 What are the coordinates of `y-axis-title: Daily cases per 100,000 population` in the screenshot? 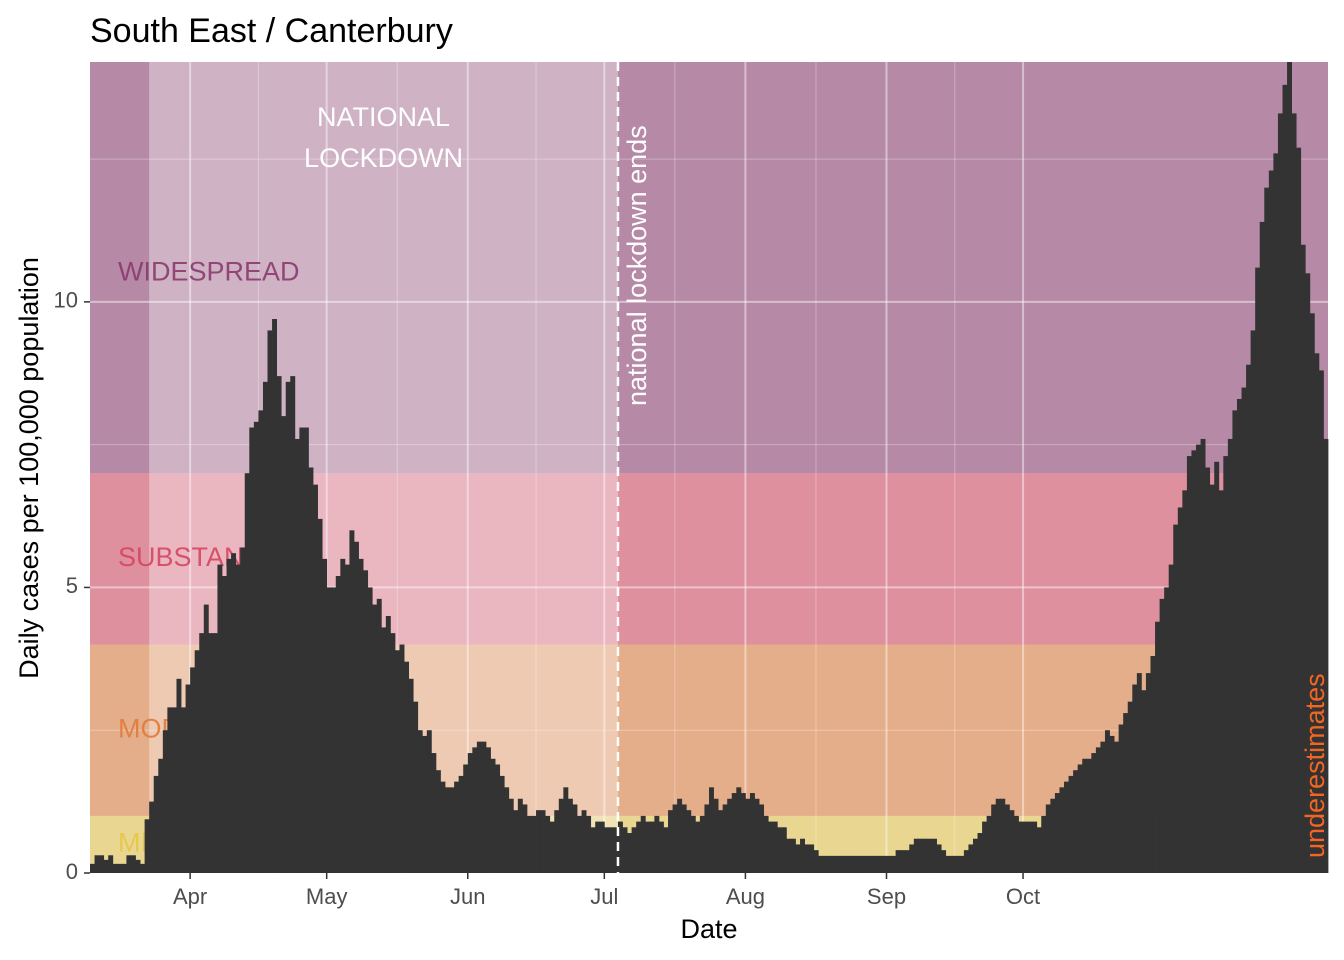 It's located at (29, 468).